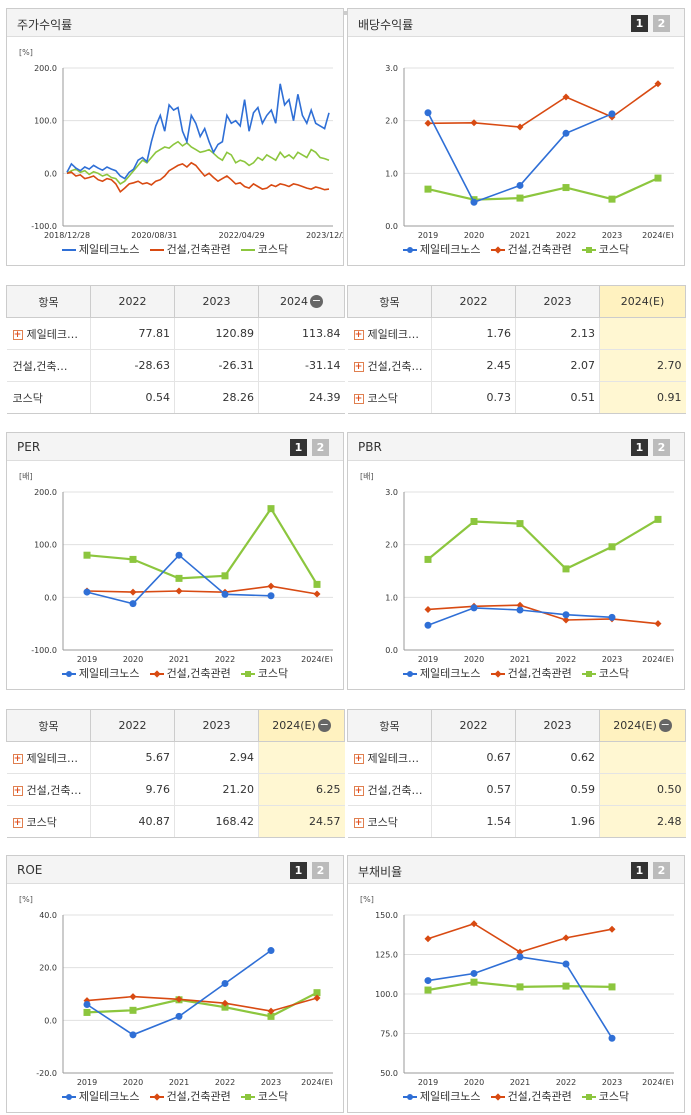 This screenshot has height=1115, width=691. Describe the element at coordinates (642, 757) in the screenshot. I see `table-cell` at that location.